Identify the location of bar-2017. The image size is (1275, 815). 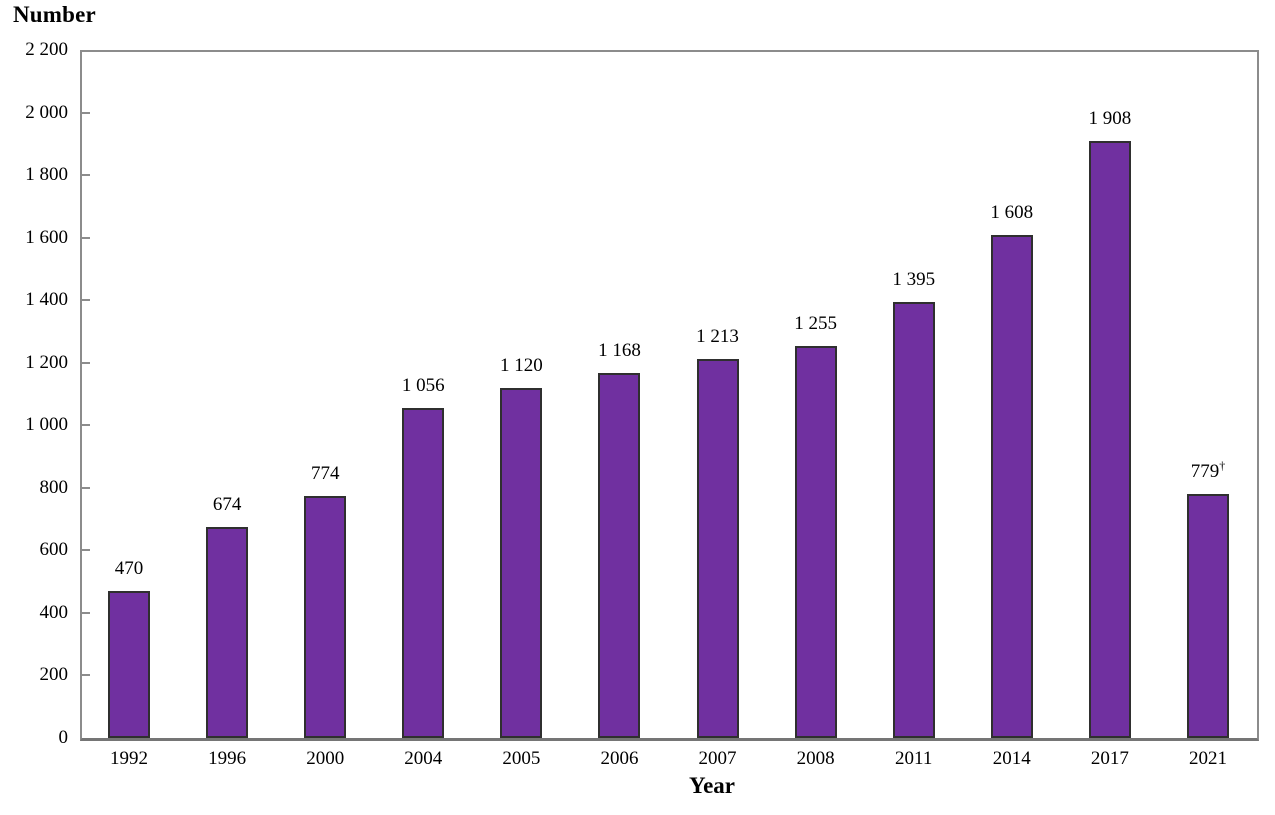
(1109, 439).